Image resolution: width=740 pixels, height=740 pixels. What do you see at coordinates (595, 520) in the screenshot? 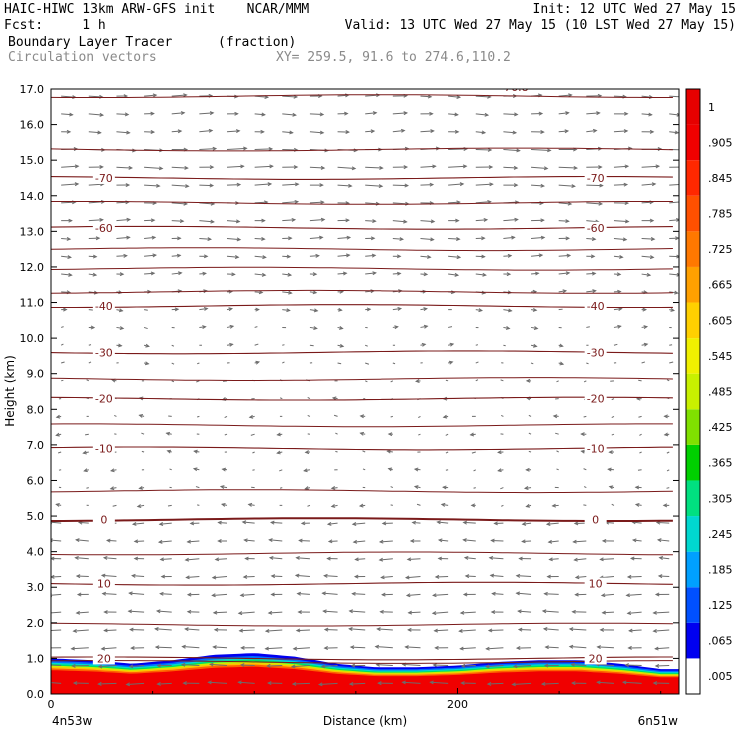
I see `contour-label-right: 0` at bounding box center [595, 520].